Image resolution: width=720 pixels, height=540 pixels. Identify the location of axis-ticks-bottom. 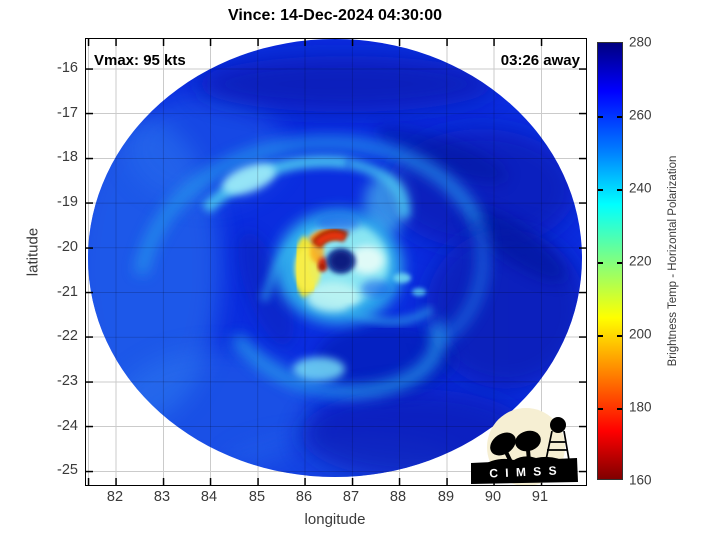
(336, 481).